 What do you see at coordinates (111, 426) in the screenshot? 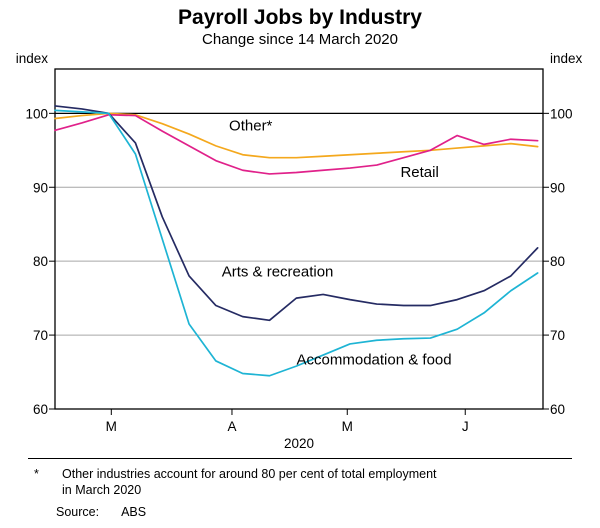
I see `x-tick-label-0: M` at bounding box center [111, 426].